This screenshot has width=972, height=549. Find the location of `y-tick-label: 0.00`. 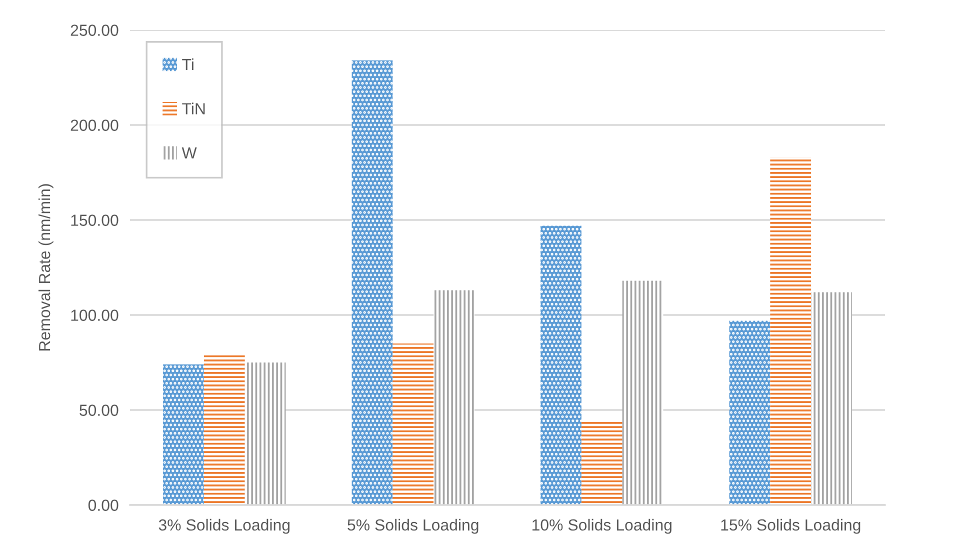

y-tick-label: 0.00 is located at coordinates (103, 505).